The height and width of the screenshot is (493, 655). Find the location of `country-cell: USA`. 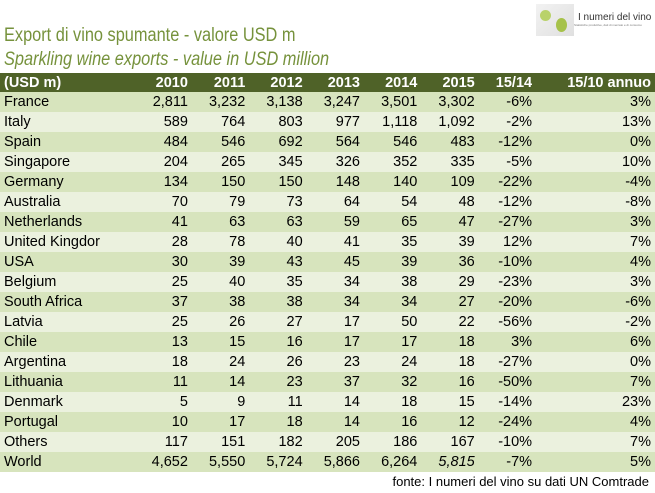

country-cell: USA is located at coordinates (67, 262).